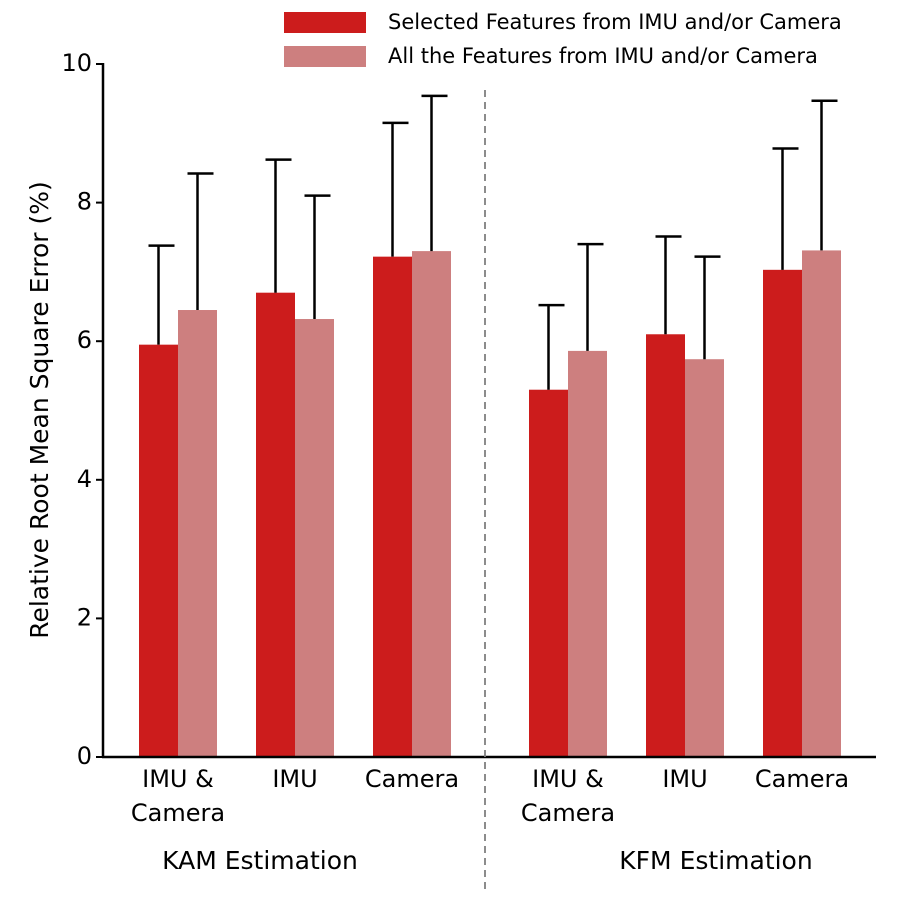  I want to click on y-tick-label: 6, so click(84, 340).